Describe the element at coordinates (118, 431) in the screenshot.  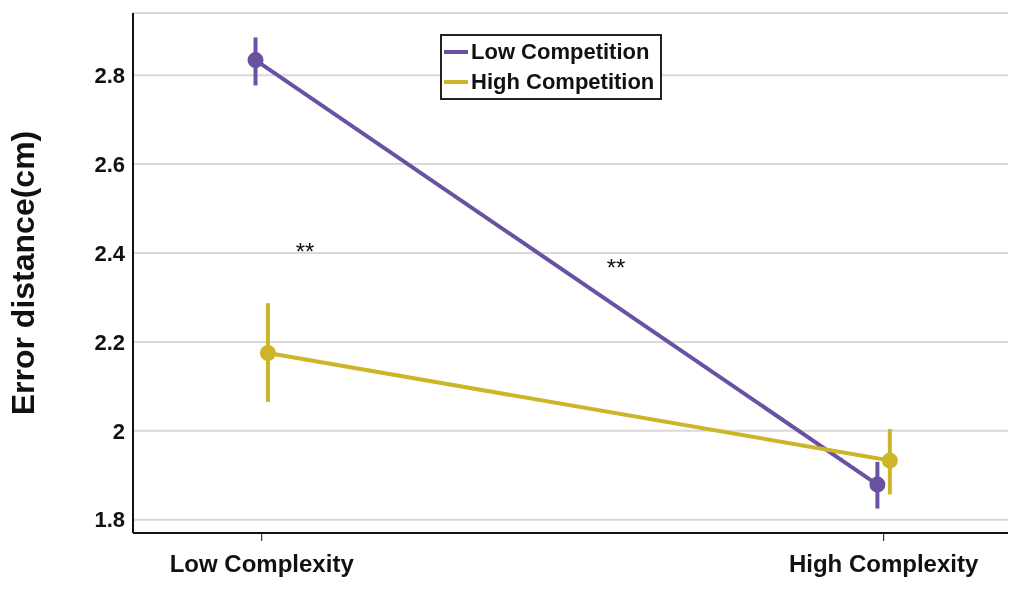
I see `y-tick-label: 2` at that location.